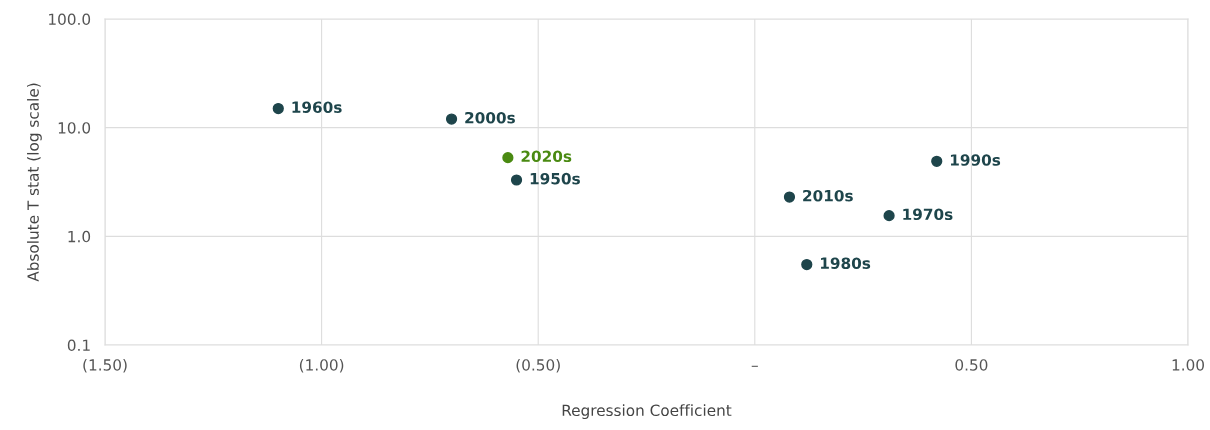 This screenshot has width=1210, height=430. I want to click on series-label: 1970s, so click(928, 214).